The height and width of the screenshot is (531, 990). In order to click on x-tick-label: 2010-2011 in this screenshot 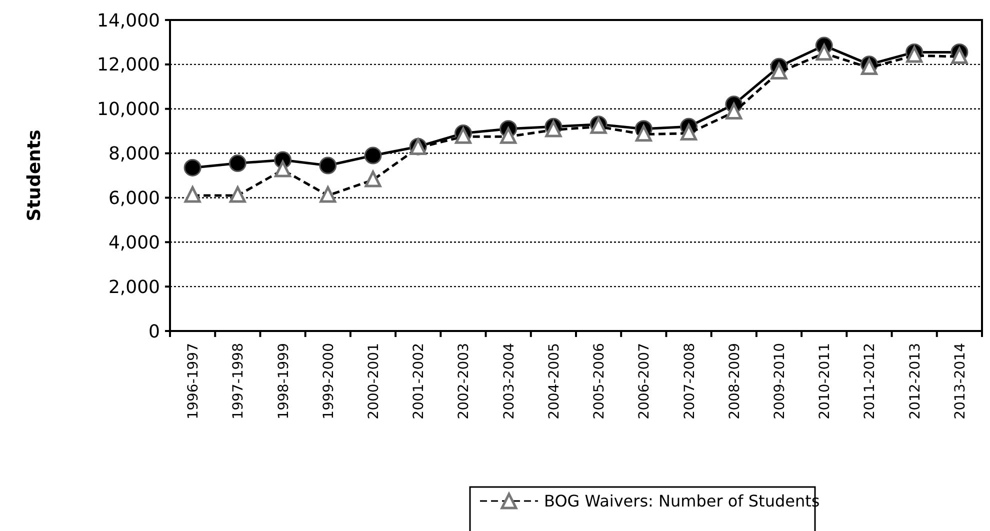, I will do `click(825, 381)`.